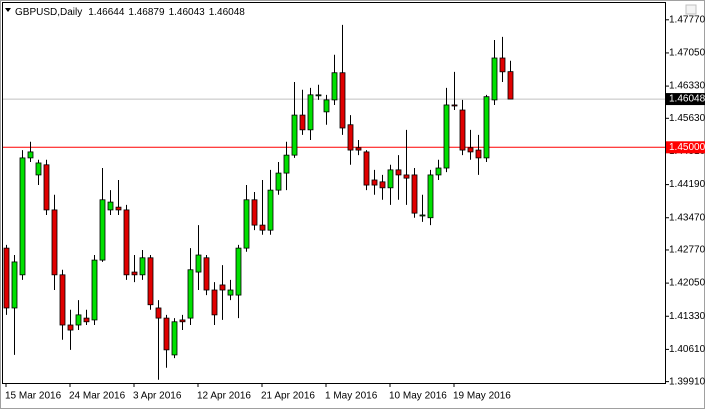 This screenshot has width=705, height=409. Describe the element at coordinates (482, 396) in the screenshot. I see `x-tick-label: 19 May 2016` at that location.